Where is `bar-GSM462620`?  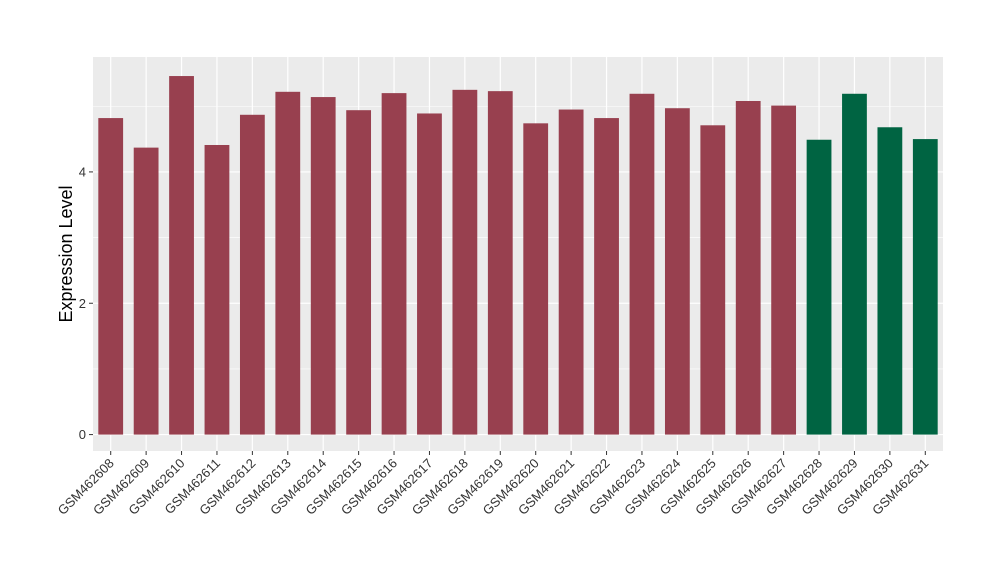 bar-GSM462620 is located at coordinates (536, 279).